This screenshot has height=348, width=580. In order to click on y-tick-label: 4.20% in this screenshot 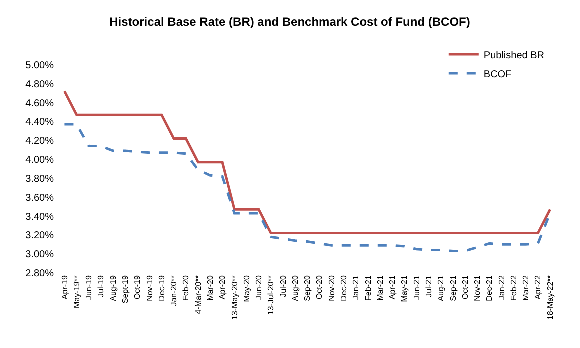, I will do `click(40, 142)`.